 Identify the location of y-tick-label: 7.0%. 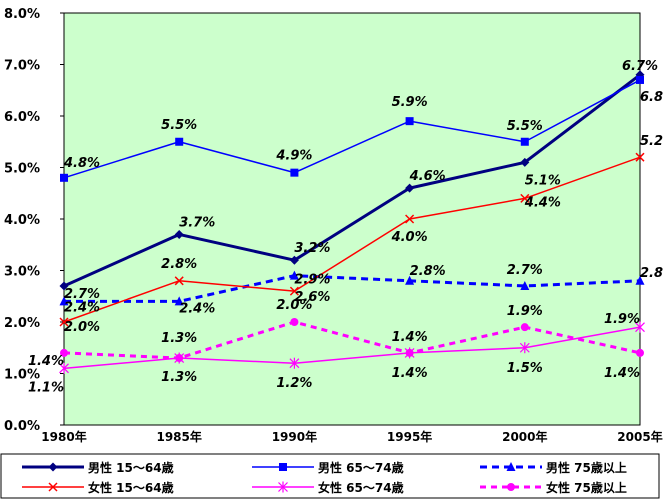
(22, 66).